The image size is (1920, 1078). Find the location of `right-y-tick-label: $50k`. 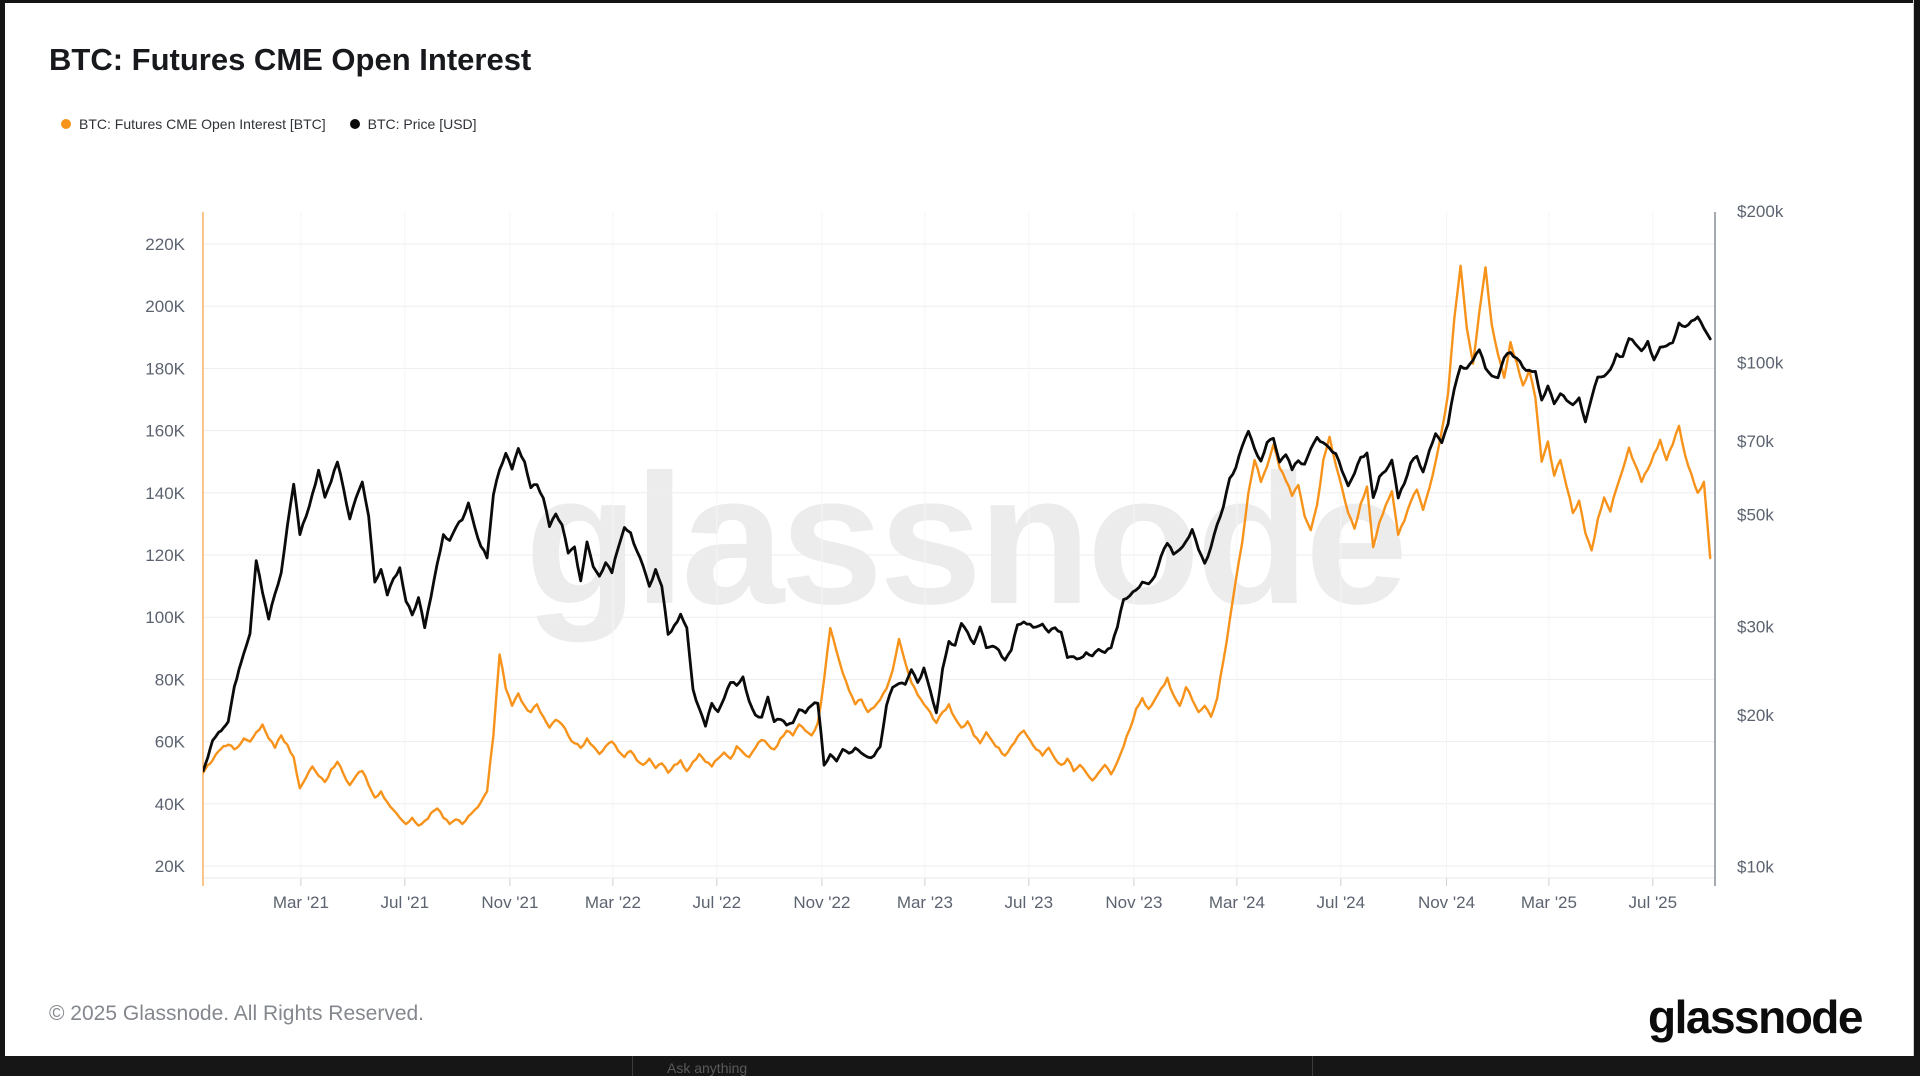

right-y-tick-label: $50k is located at coordinates (1755, 514).